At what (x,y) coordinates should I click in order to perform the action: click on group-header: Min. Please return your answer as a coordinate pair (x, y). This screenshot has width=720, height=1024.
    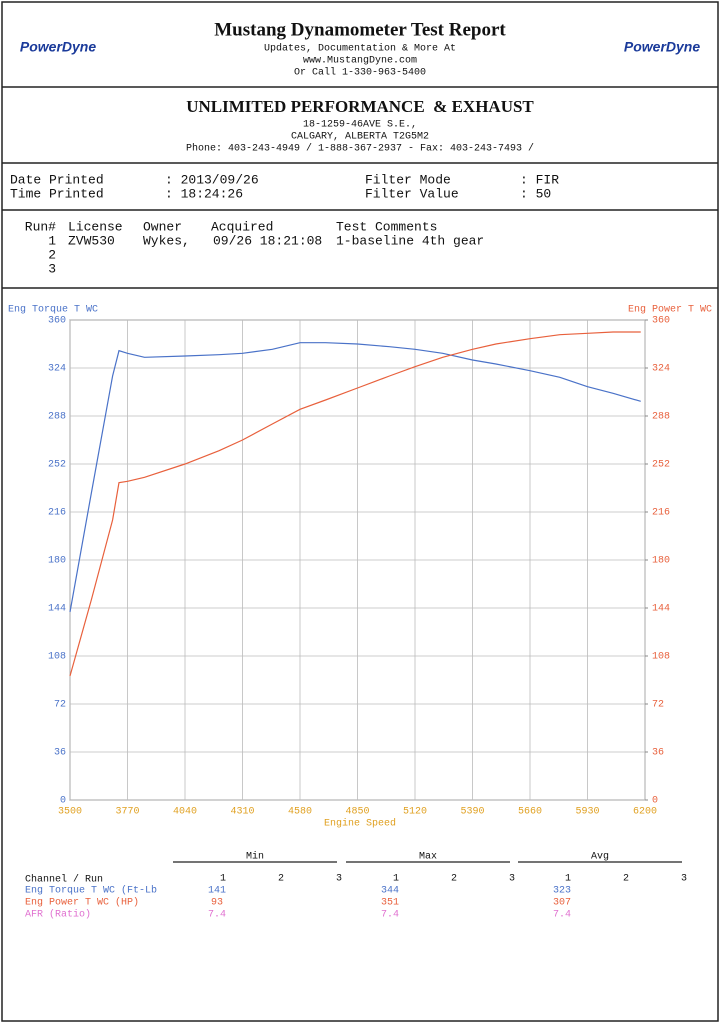
    Looking at the image, I should click on (255, 857).